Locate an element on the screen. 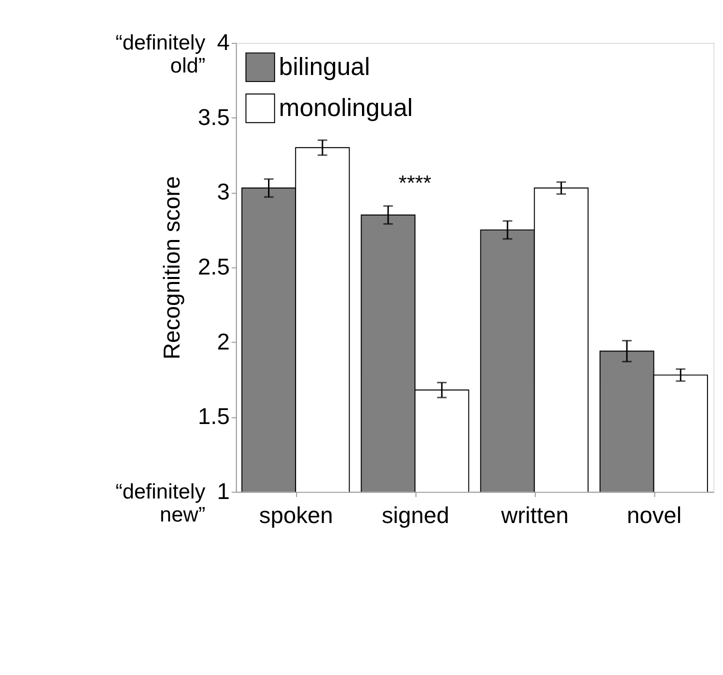 This screenshot has height=675, width=723. legend-label: monolingual is located at coordinates (345, 108).